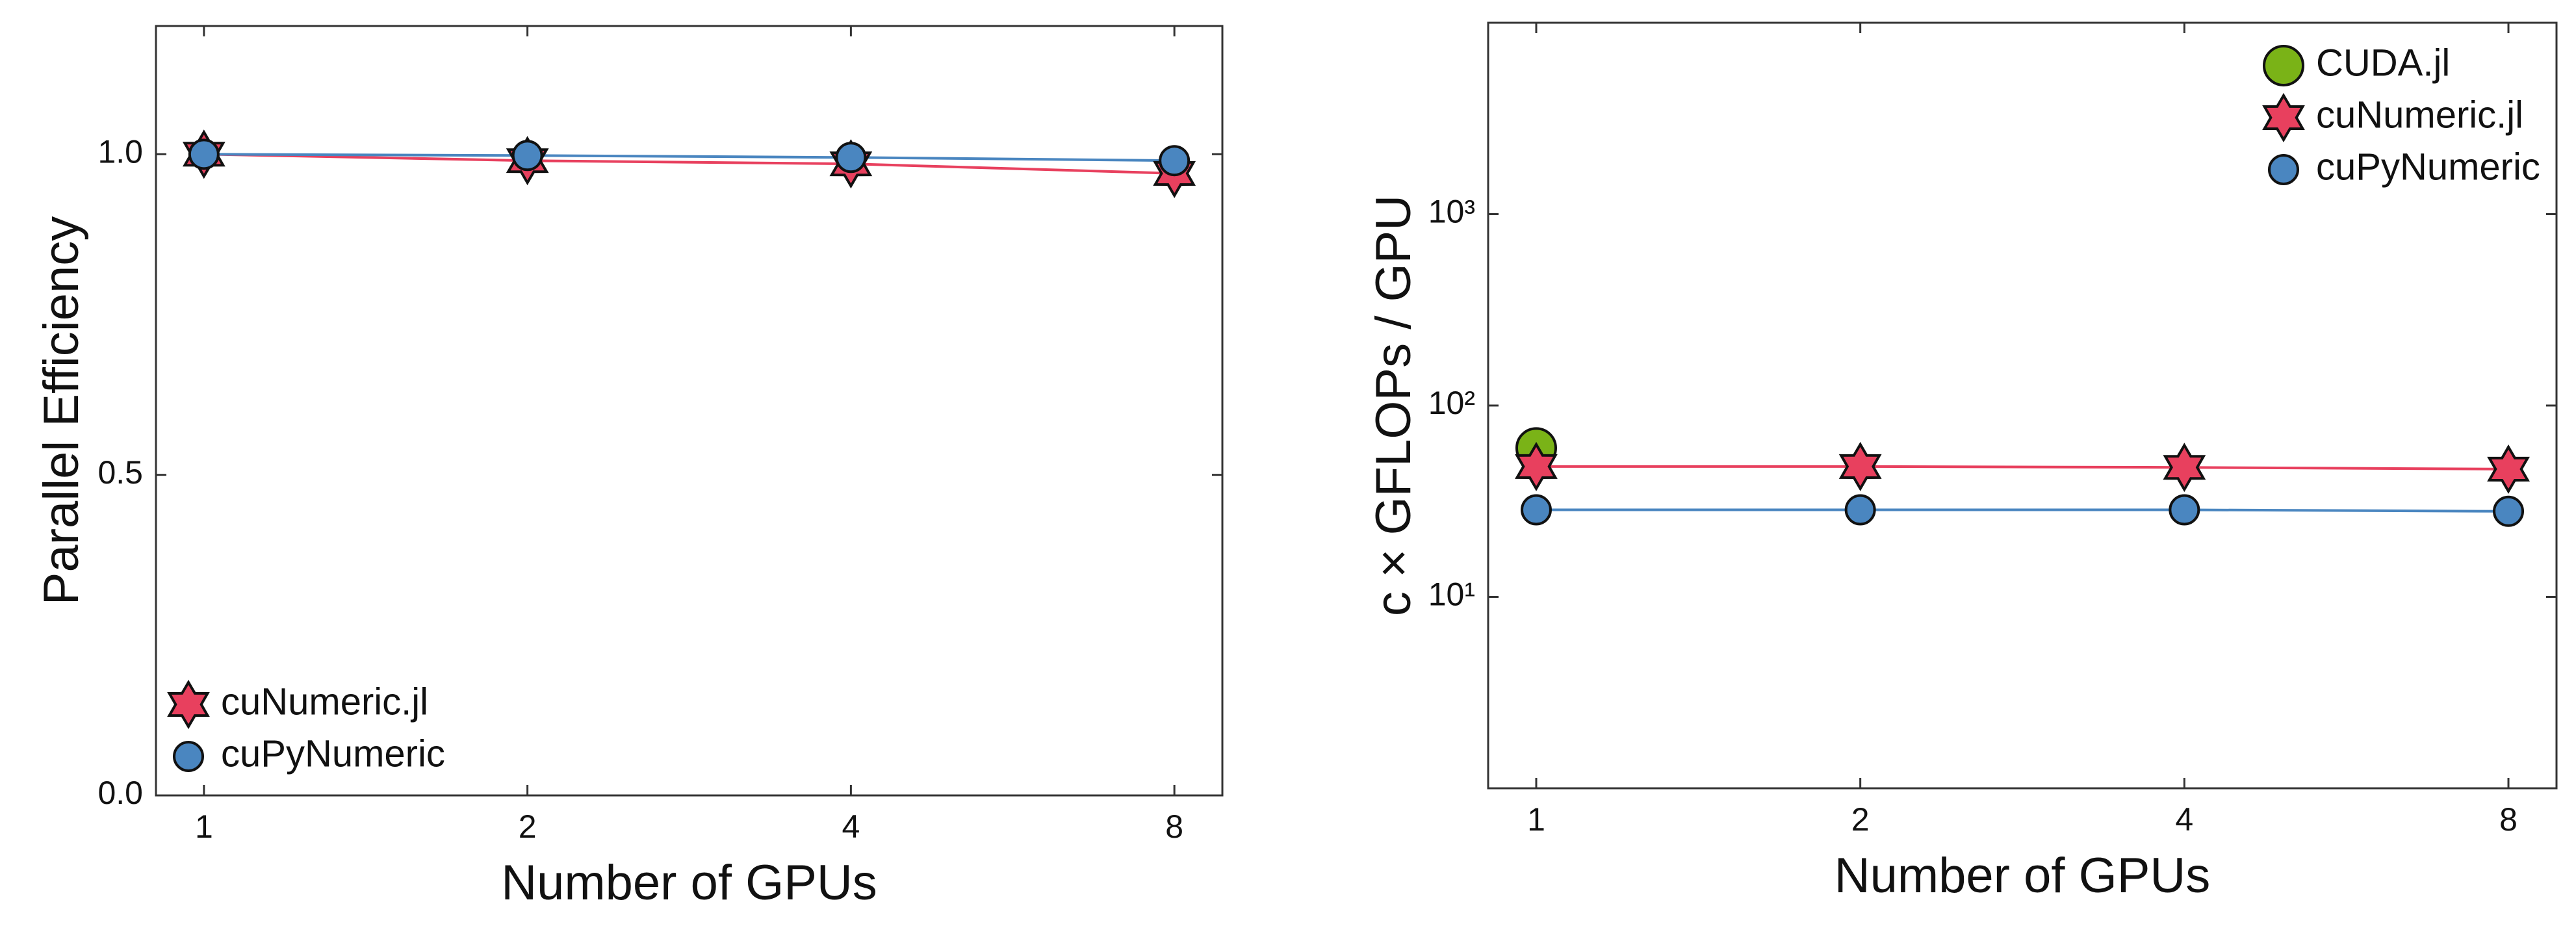 This screenshot has width=2576, height=941. What do you see at coordinates (120, 793) in the screenshot?
I see `y-tick-label: 0.0` at bounding box center [120, 793].